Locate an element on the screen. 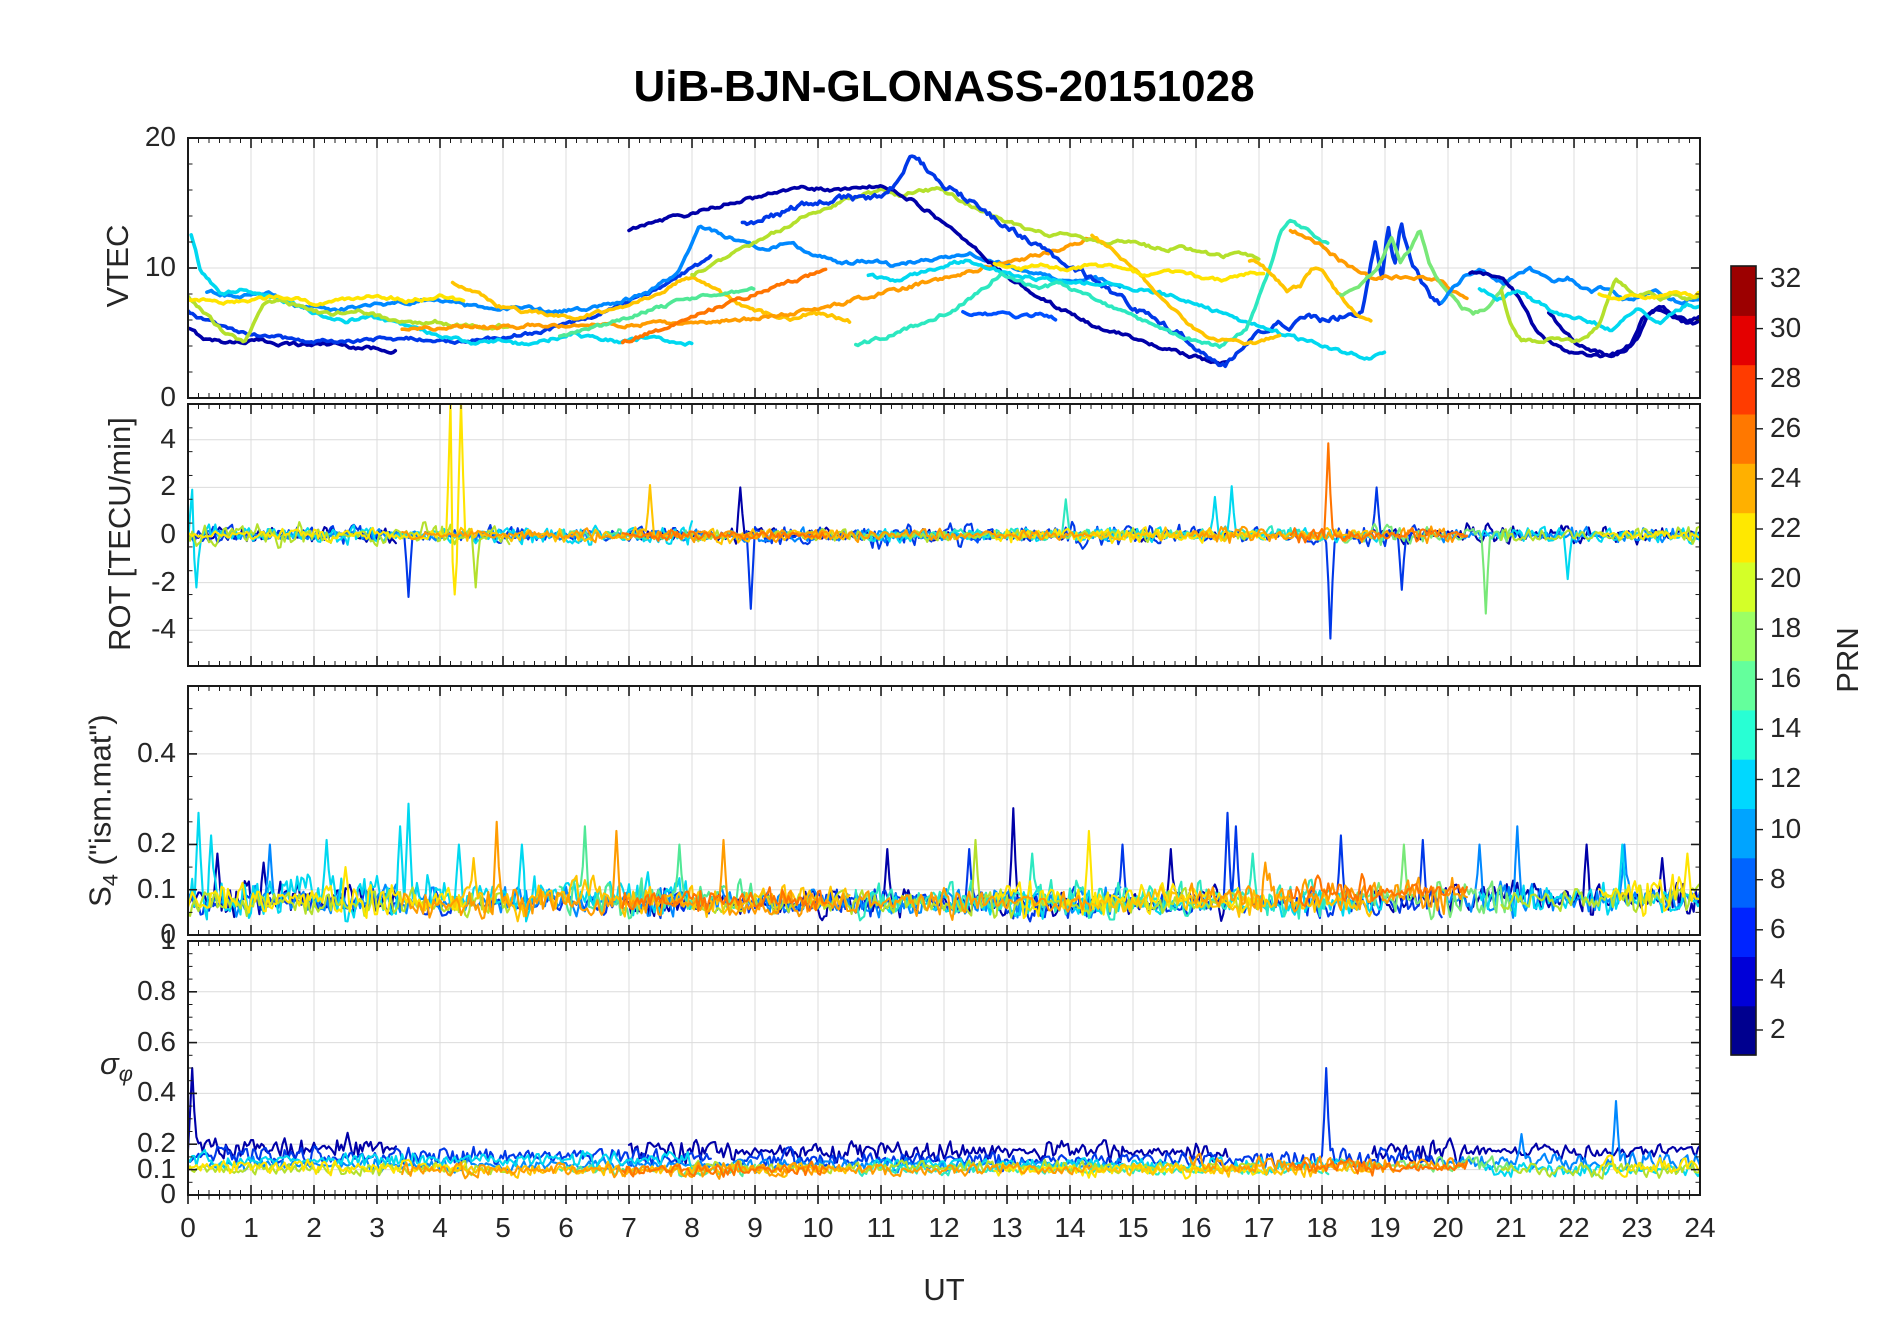 The image size is (1902, 1330). x-tick-label: 16 is located at coordinates (1196, 1227).